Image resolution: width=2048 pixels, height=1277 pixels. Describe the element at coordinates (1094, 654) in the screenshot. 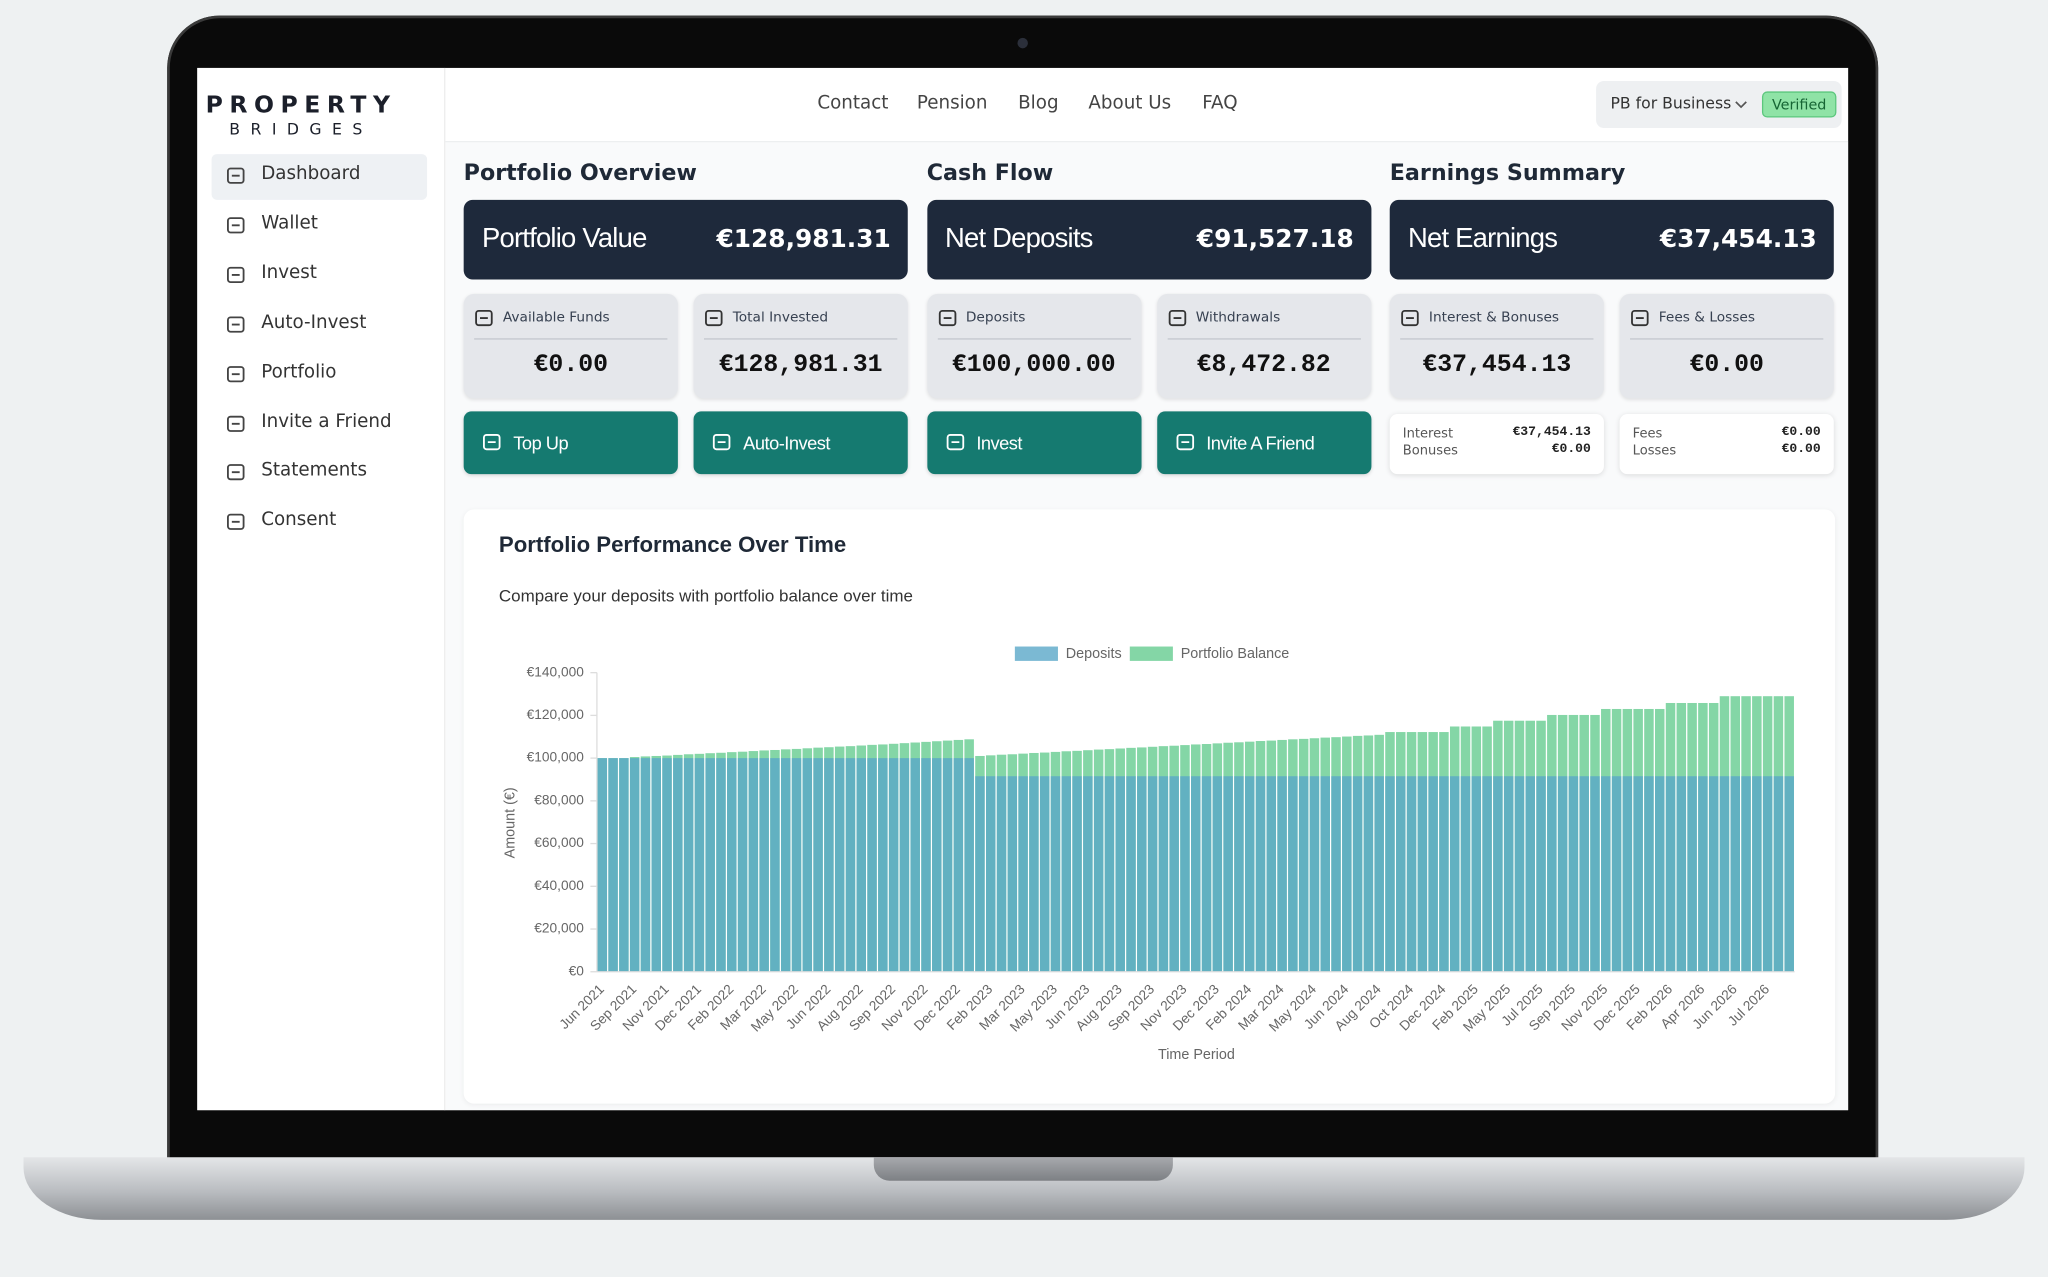

I see `legend-label: Deposits` at that location.